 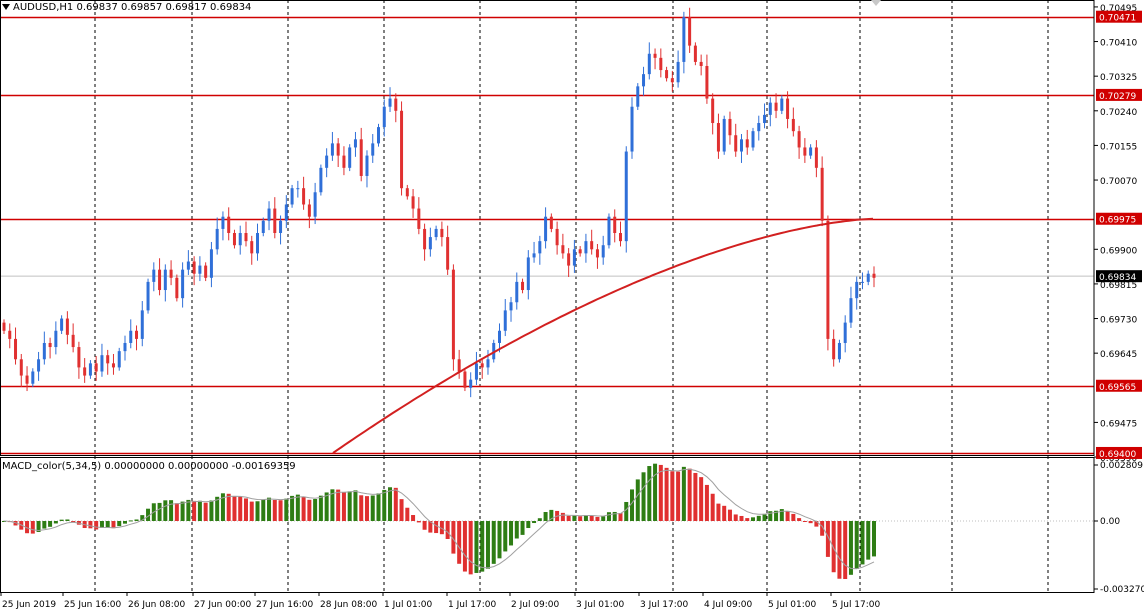 What do you see at coordinates (876, 3) in the screenshot?
I see `scroll-marker-icon` at bounding box center [876, 3].